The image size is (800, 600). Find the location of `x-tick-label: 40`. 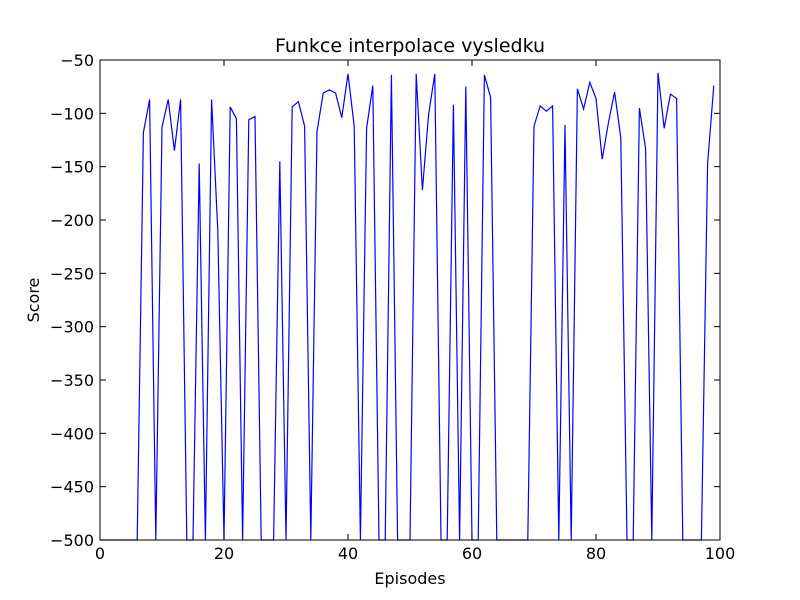

x-tick-label: 40 is located at coordinates (348, 553).